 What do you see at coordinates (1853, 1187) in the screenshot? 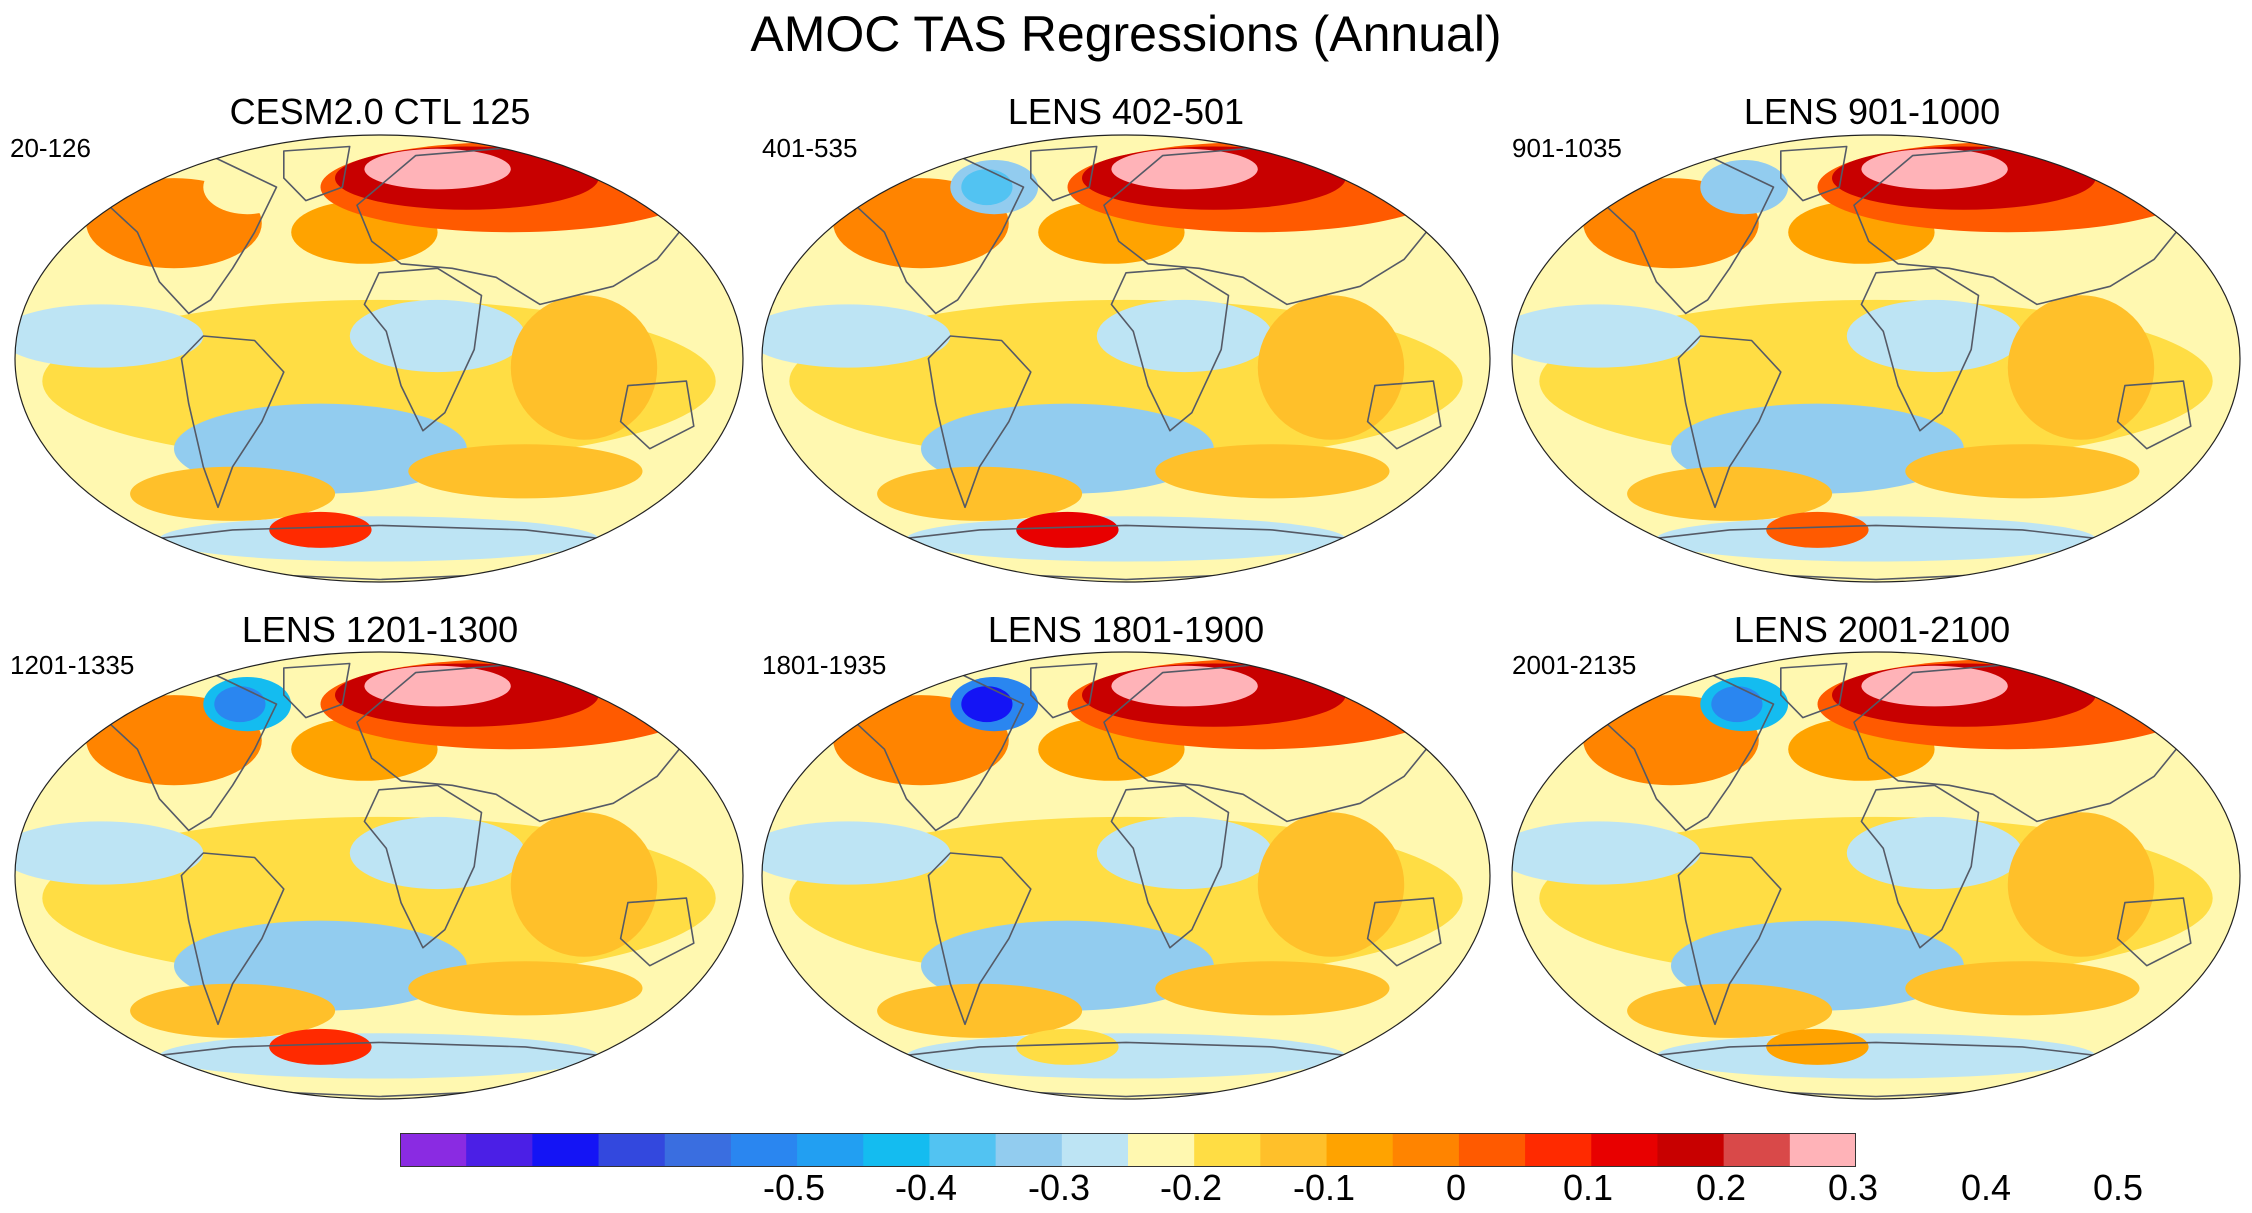
I see `colorbar-tick-label: 0.3` at bounding box center [1853, 1187].